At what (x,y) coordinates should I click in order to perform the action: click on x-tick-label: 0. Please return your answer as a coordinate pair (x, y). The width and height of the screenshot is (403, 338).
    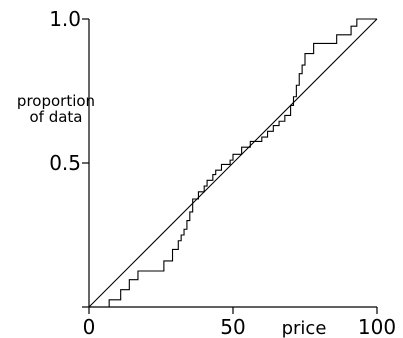
    Looking at the image, I should click on (89, 326).